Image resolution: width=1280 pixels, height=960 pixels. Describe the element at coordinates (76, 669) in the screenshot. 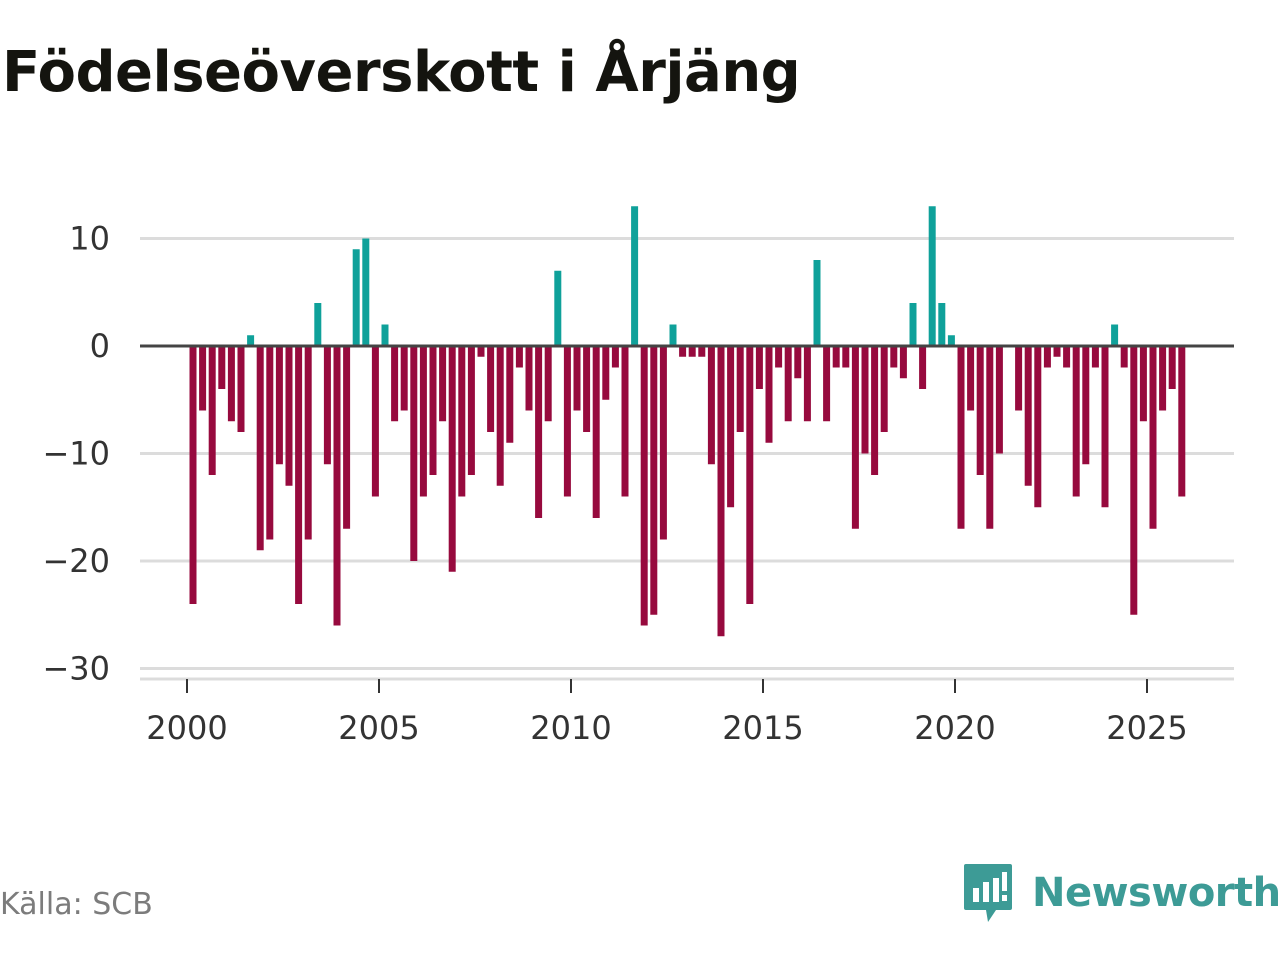

I see `y-tick-label: −30` at that location.